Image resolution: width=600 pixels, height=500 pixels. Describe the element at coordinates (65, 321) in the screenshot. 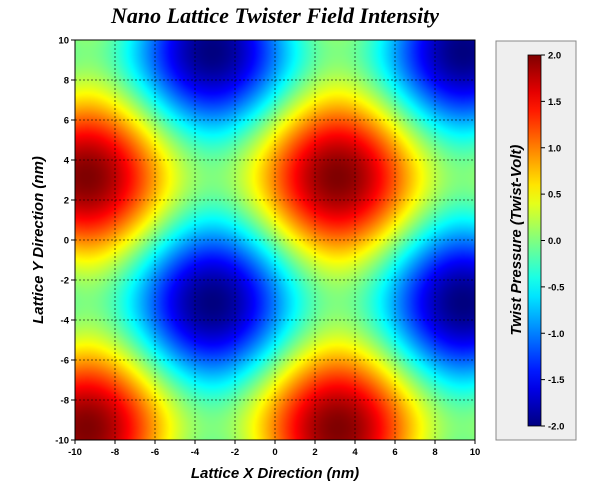

I see `y-tick-label: -4` at that location.